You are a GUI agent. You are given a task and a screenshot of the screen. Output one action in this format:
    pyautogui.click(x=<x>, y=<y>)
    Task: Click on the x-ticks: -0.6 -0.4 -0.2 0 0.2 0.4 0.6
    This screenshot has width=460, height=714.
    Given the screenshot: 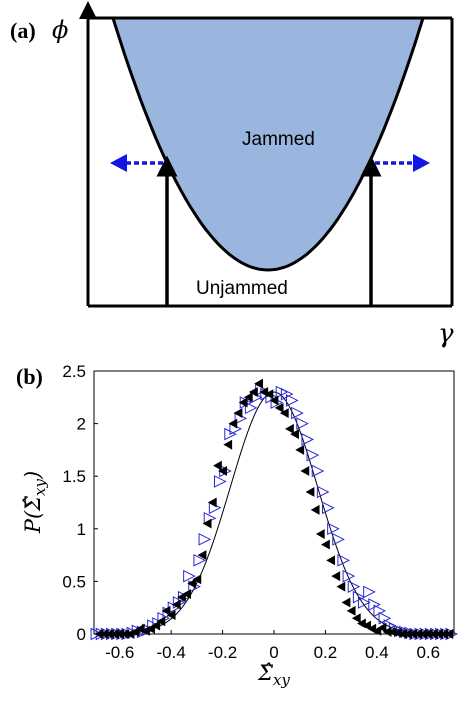 What is the action you would take?
    pyautogui.click(x=272, y=646)
    